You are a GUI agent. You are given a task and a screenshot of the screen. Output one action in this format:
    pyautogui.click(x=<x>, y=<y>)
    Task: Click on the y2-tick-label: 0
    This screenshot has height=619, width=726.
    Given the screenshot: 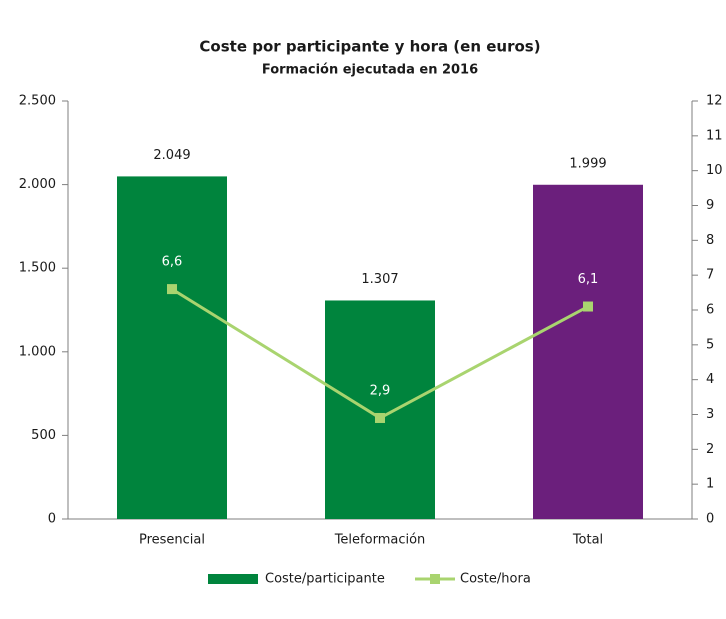 What is the action you would take?
    pyautogui.click(x=710, y=519)
    